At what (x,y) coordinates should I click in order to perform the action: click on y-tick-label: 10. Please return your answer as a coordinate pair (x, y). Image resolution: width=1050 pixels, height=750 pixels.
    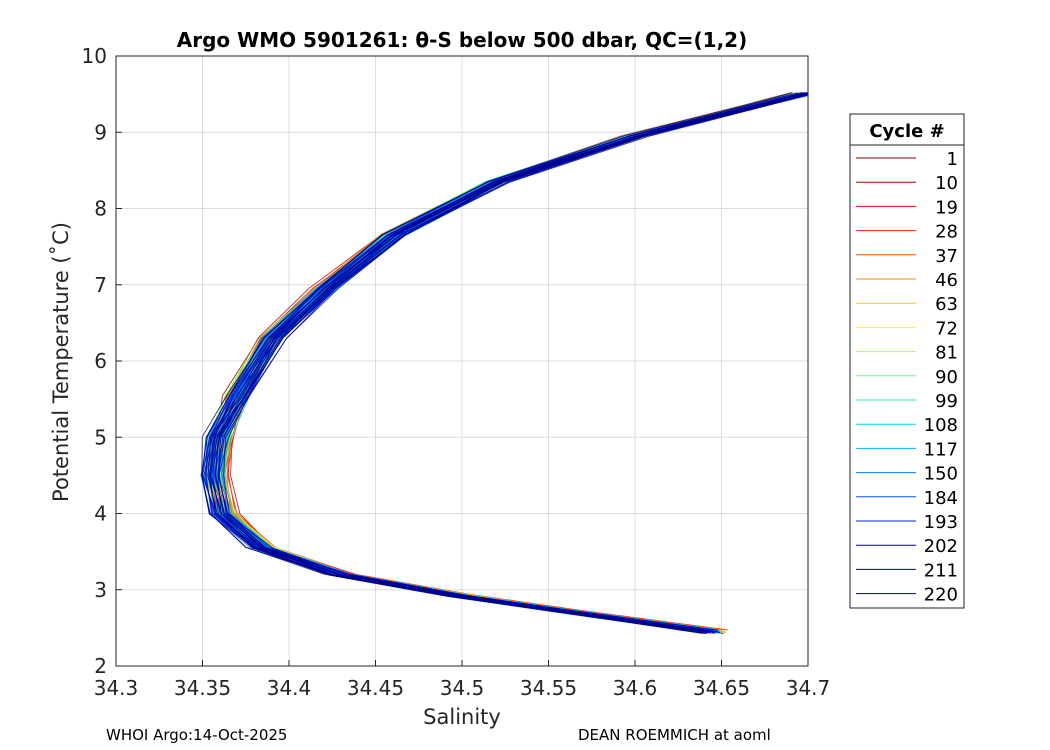
    Looking at the image, I should click on (94, 56).